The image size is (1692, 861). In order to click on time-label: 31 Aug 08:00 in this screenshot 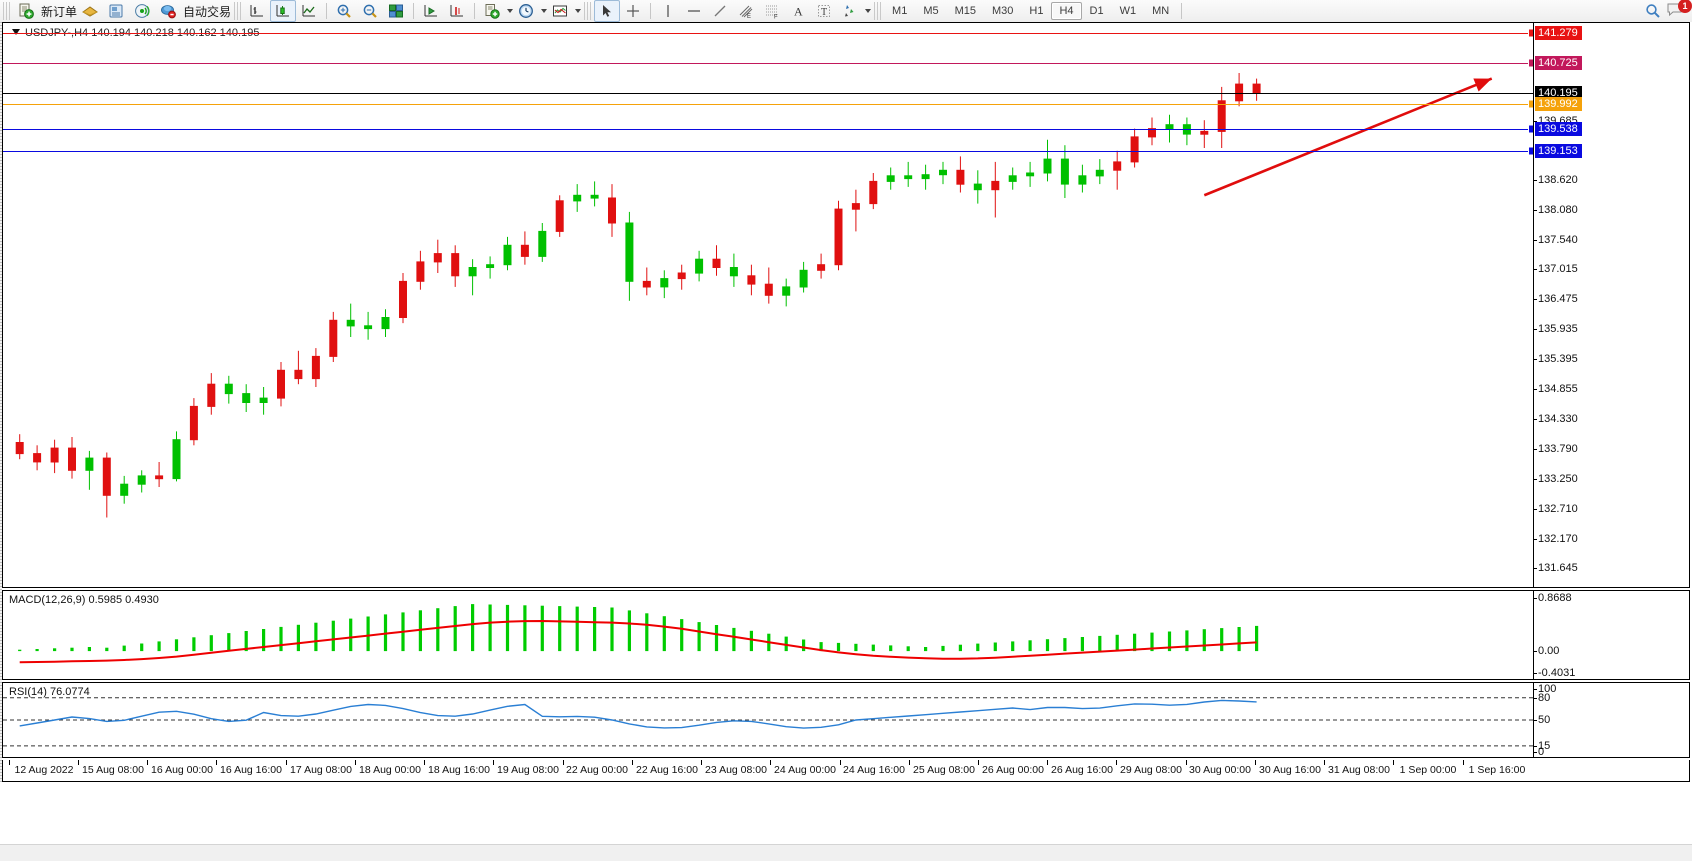, I will do `click(1359, 770)`.